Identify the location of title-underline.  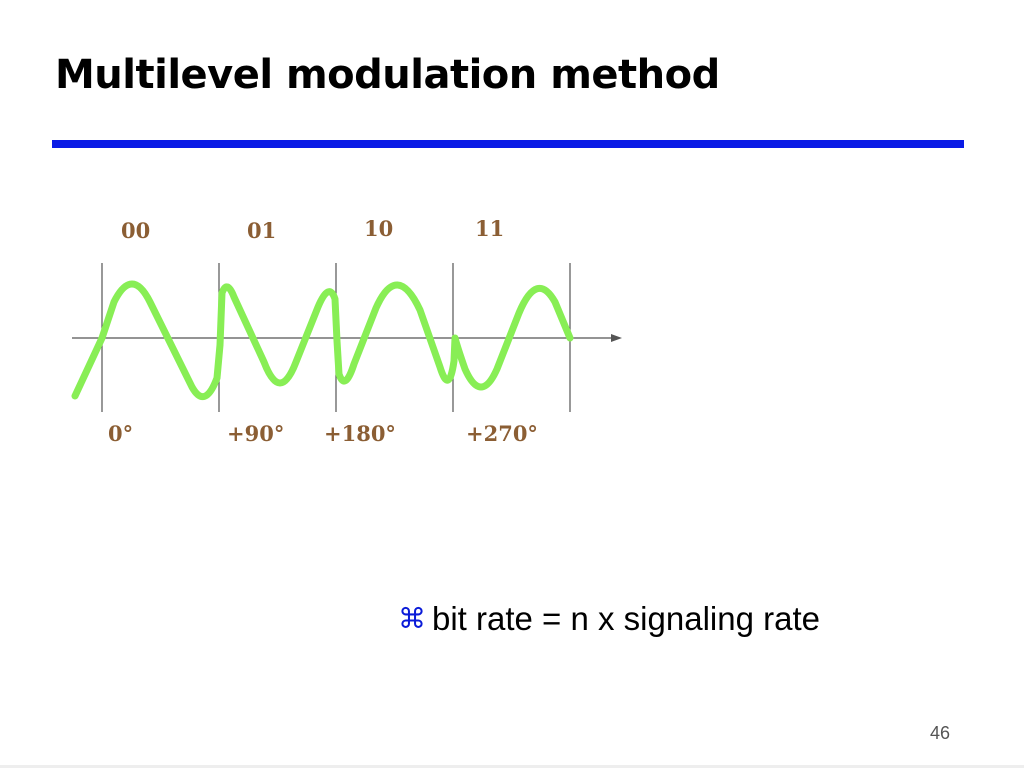
(508, 144).